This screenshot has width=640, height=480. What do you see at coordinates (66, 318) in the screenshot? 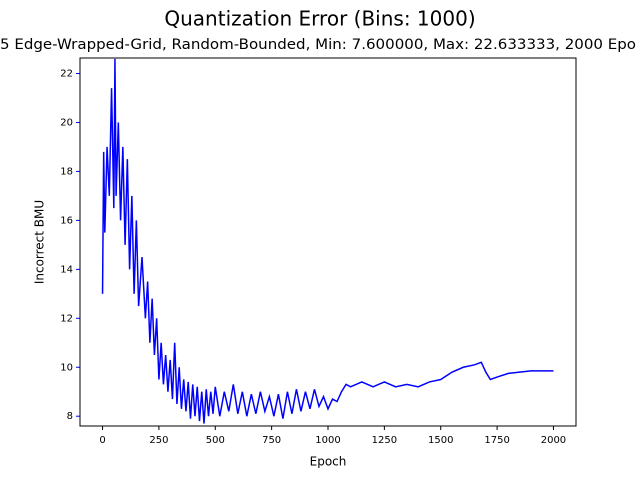
I see `y-tick-label: 12` at bounding box center [66, 318].